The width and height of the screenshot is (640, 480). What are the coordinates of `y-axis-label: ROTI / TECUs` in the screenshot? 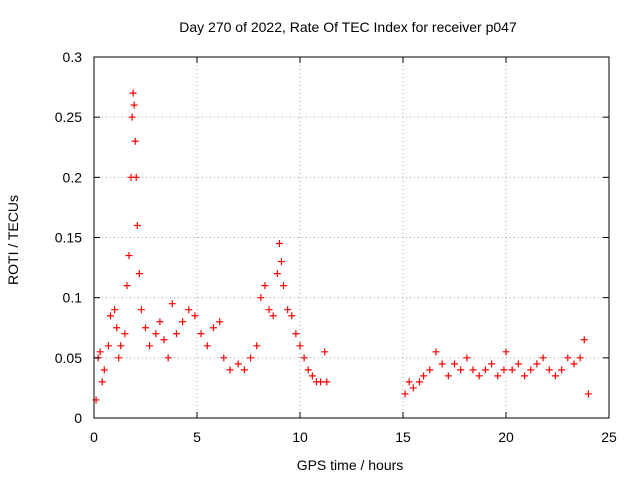 It's located at (13, 240).